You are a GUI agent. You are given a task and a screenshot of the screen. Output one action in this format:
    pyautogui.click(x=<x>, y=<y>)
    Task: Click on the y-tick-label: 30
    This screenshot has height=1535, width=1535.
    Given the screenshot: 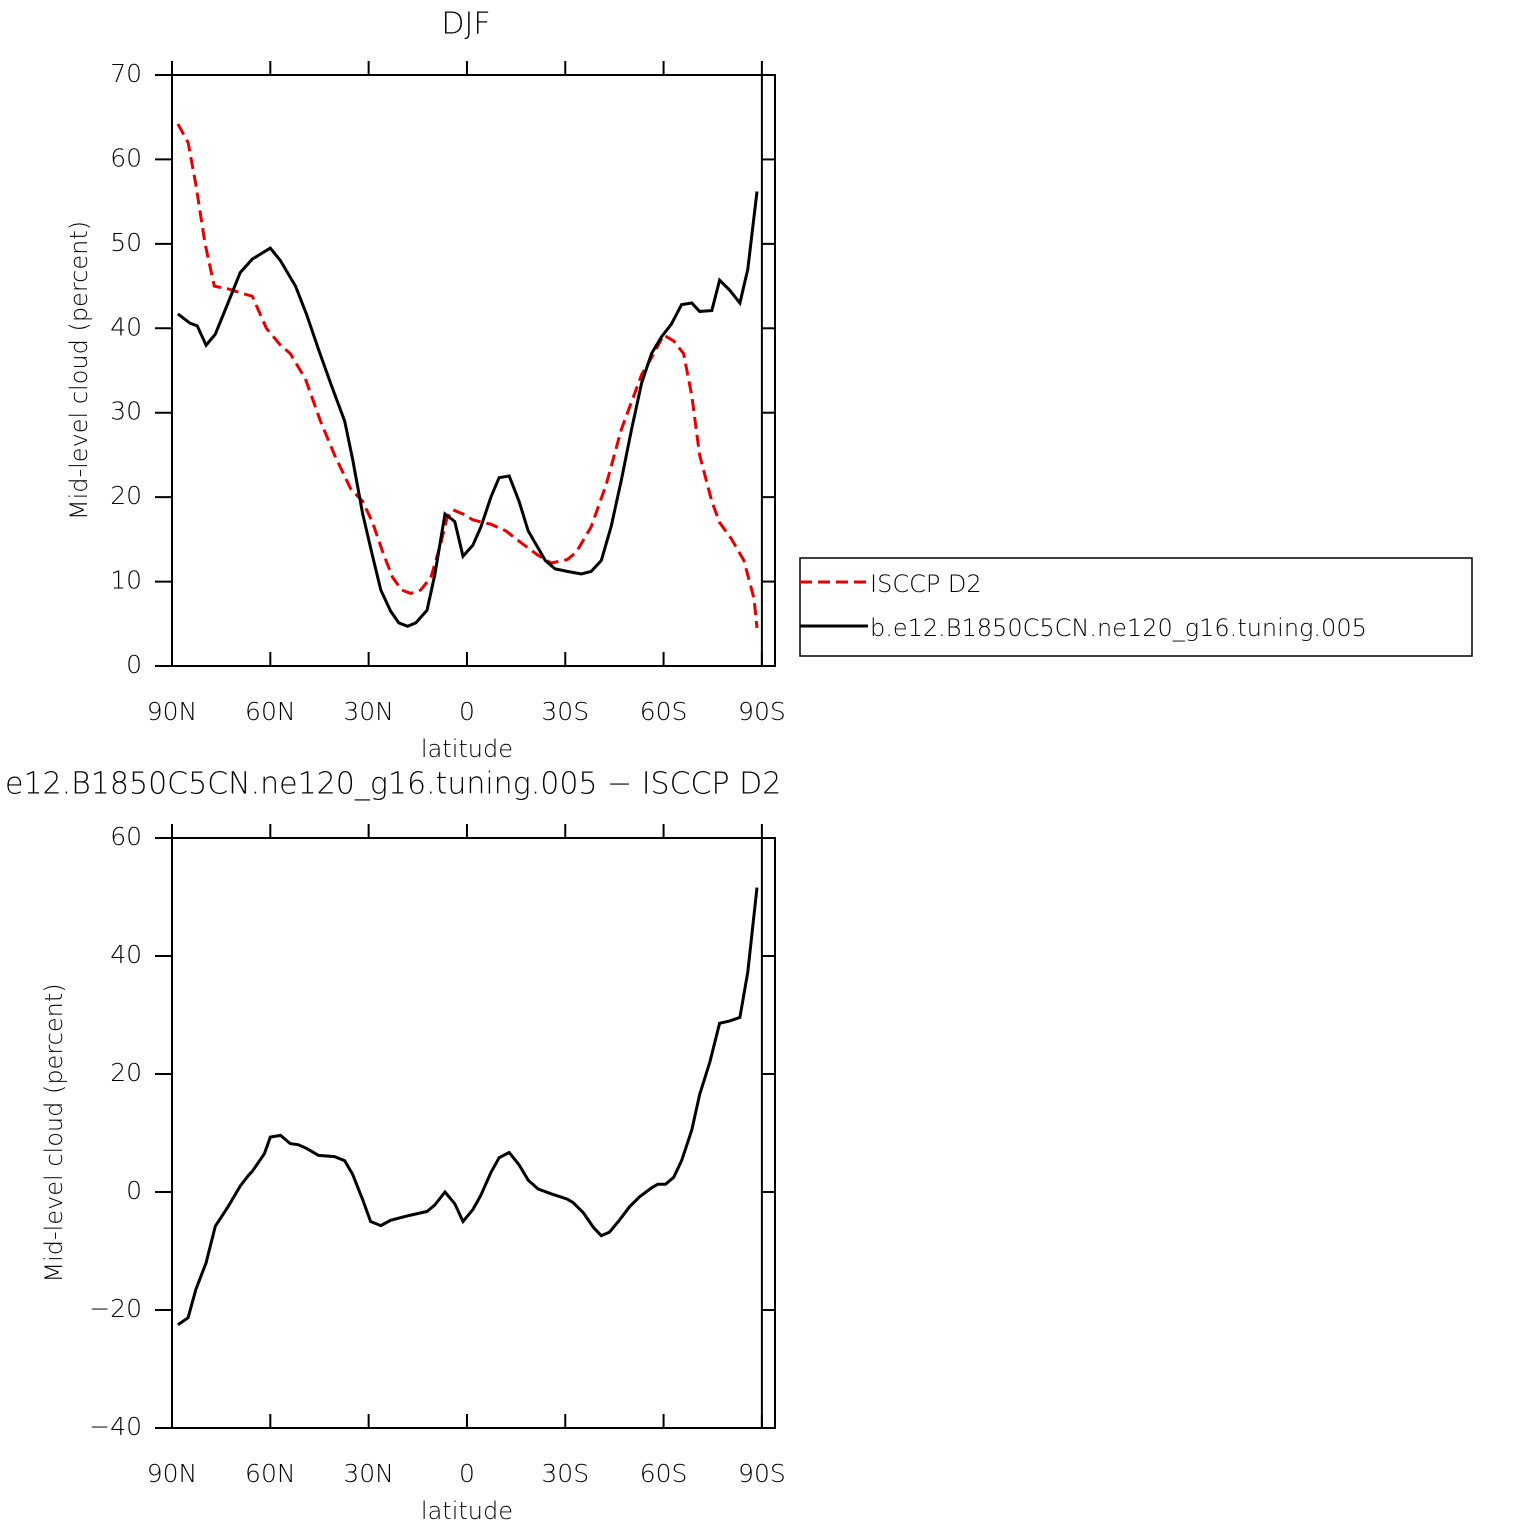 What is the action you would take?
    pyautogui.click(x=126, y=411)
    